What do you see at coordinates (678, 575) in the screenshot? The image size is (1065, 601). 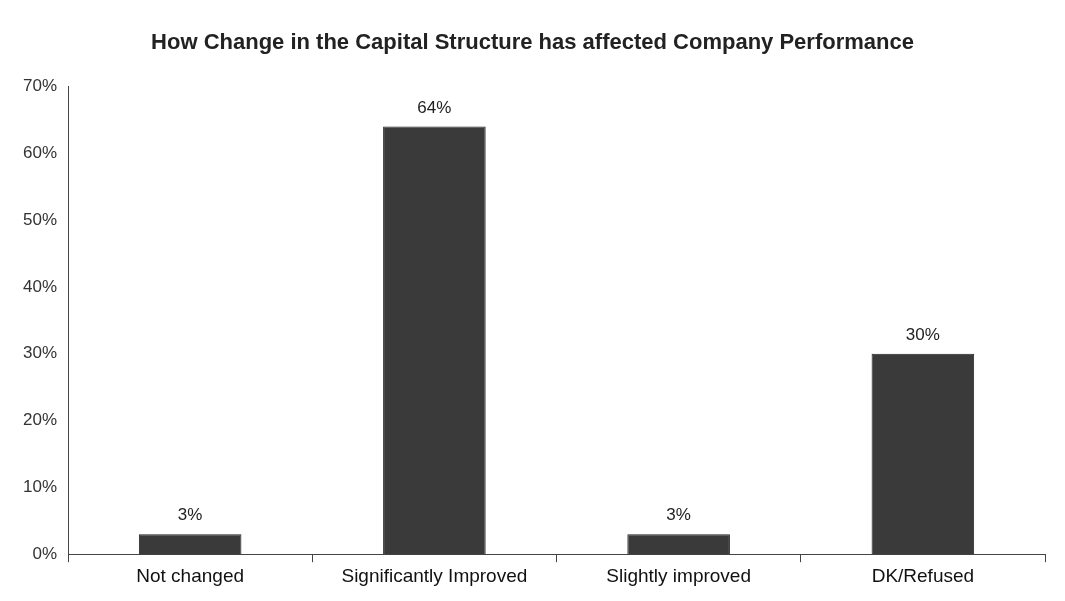 I see `x-tick-label: Slightly improved` at bounding box center [678, 575].